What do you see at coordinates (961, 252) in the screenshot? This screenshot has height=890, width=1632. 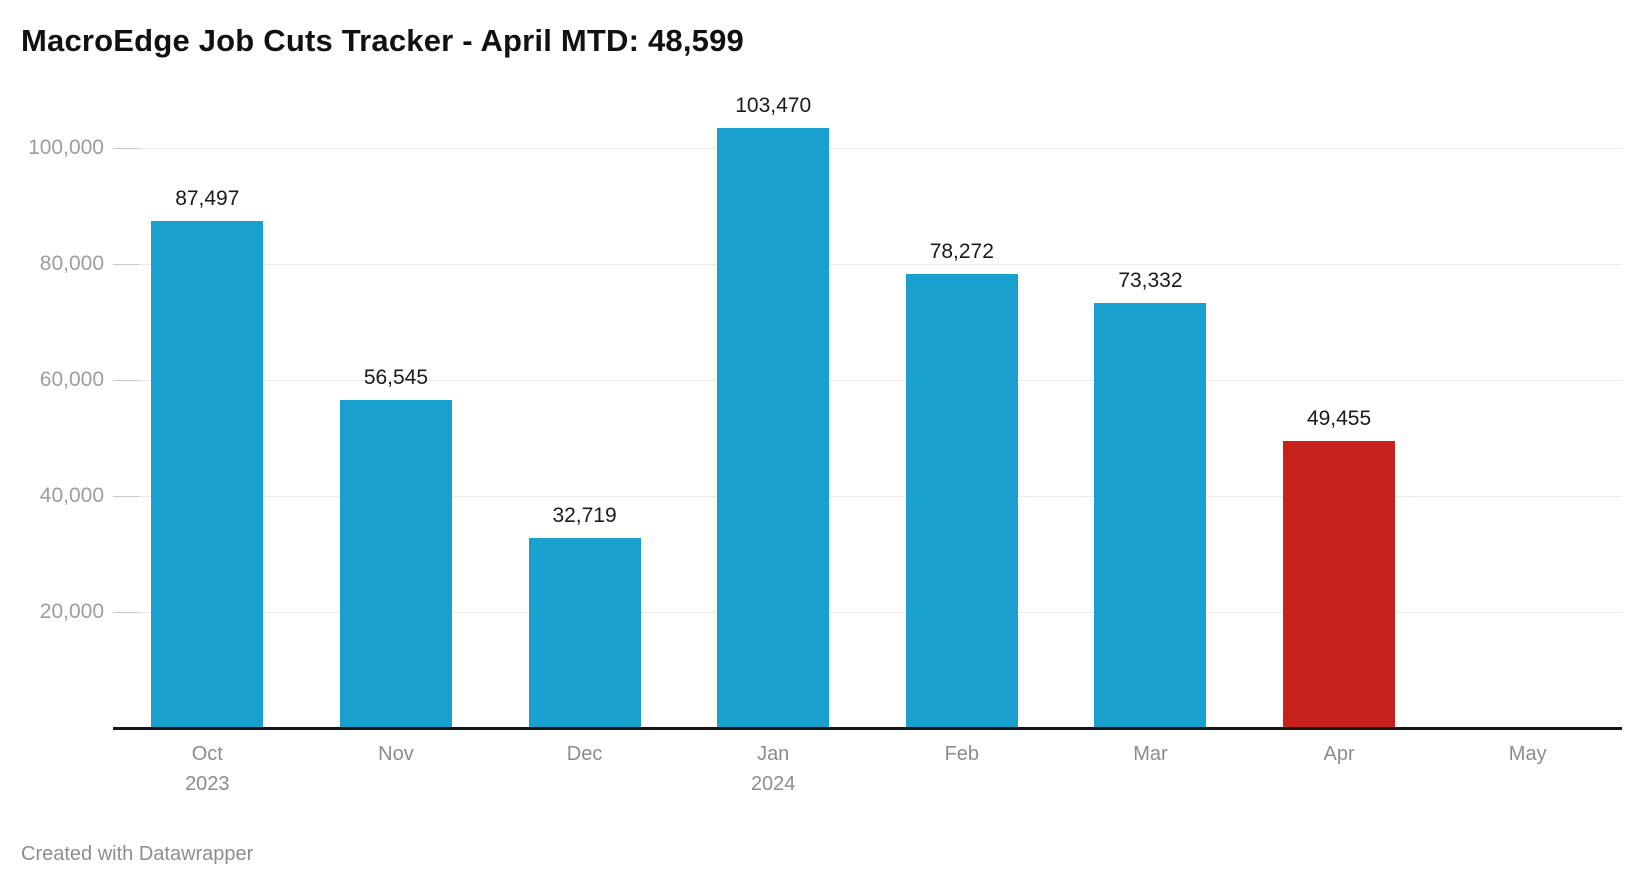 I see `bar-value-label: 78,272` at bounding box center [961, 252].